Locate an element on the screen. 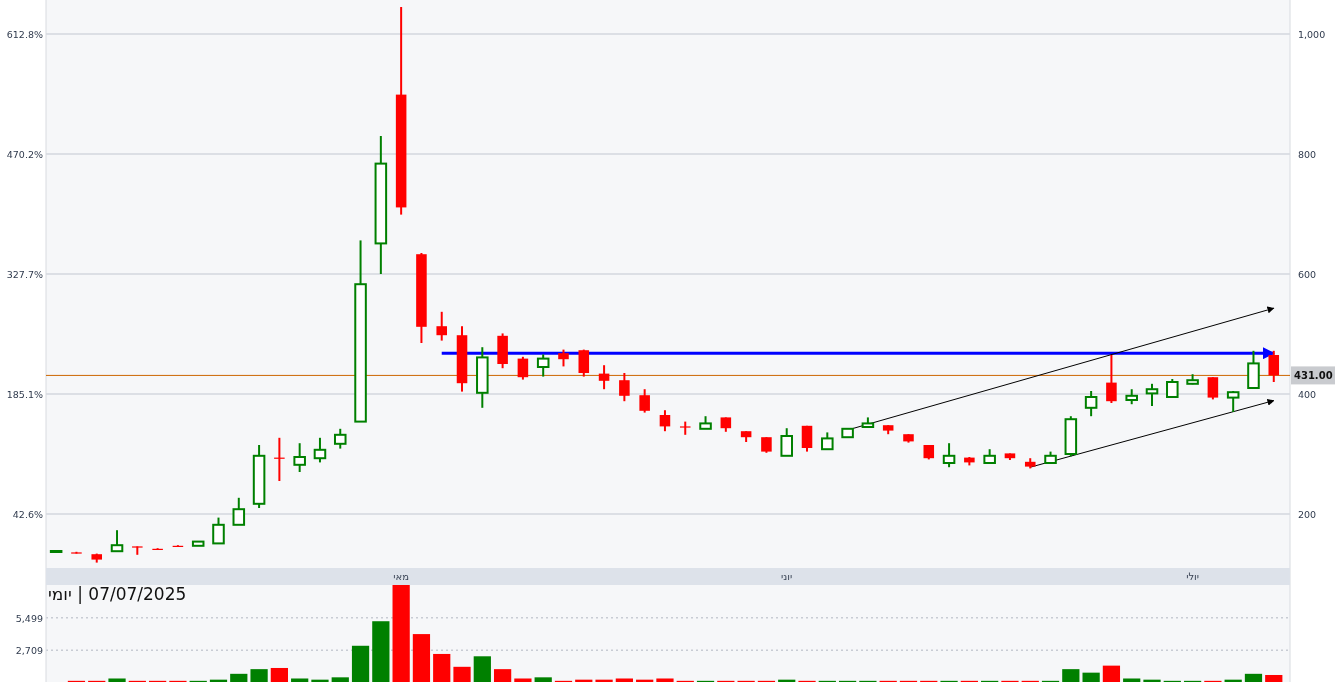 Image resolution: width=1335 pixels, height=682 pixels. annotation: 07/07/2025 | יומי is located at coordinates (117, 594).